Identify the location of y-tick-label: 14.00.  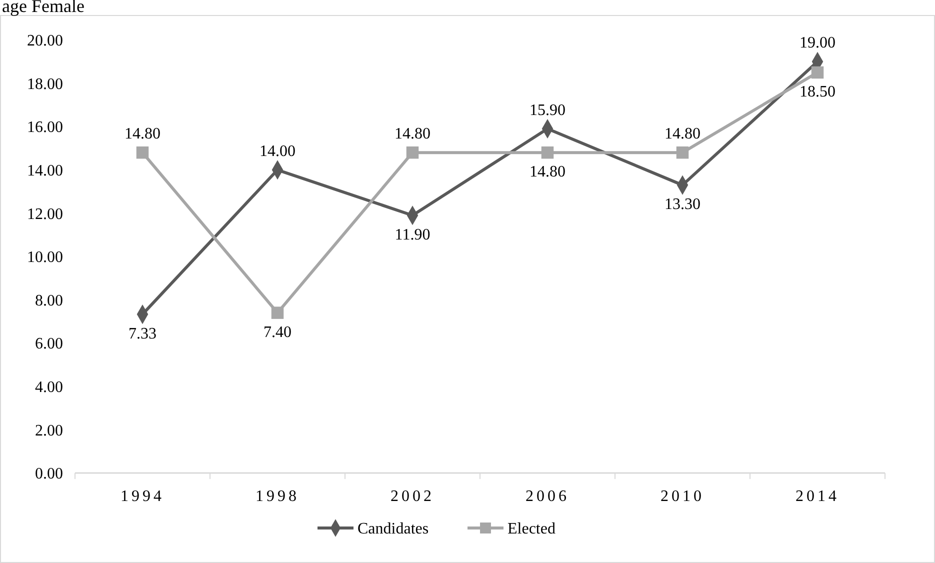
(45, 171).